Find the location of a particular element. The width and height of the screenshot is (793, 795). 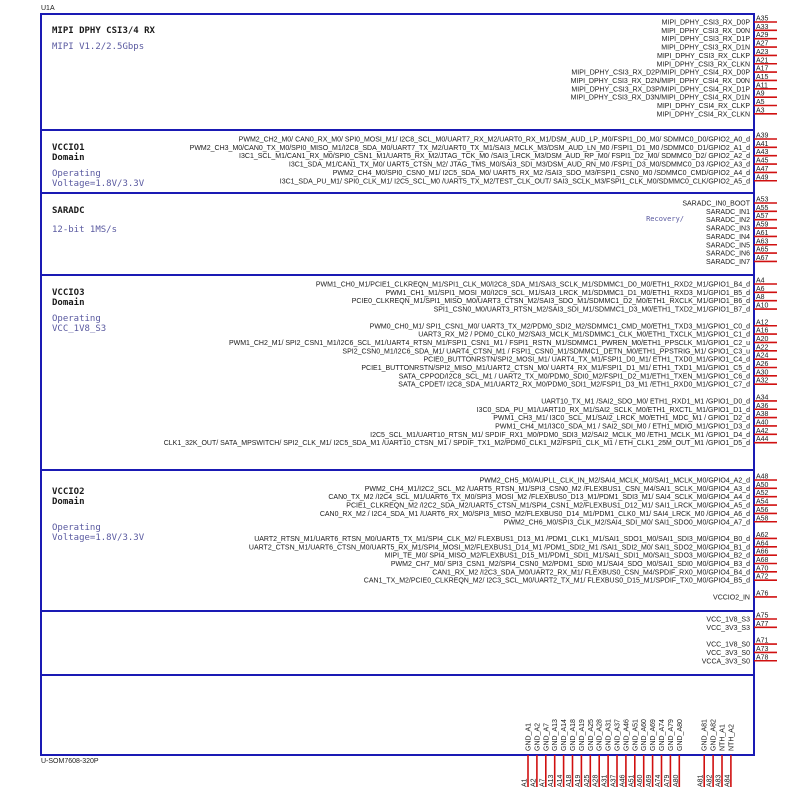

pin-name-A81: GND_A81 is located at coordinates (705, 735).